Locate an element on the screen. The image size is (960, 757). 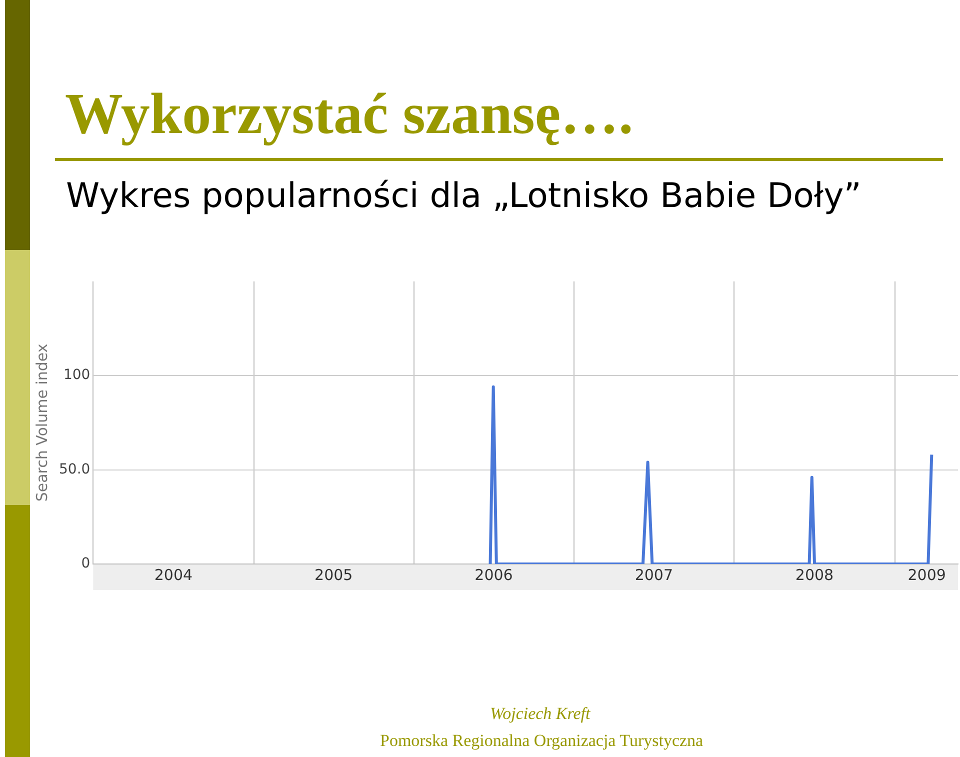
x-tick-label: 2005 is located at coordinates (333, 575).